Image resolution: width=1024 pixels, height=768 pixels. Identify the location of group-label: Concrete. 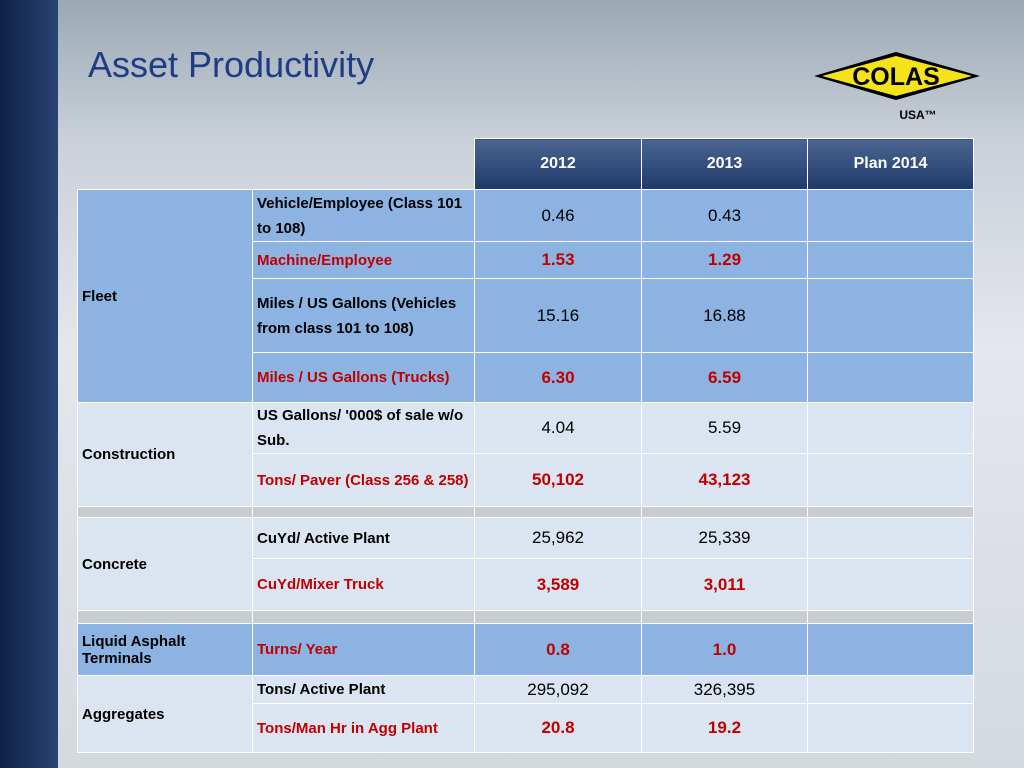
(165, 564).